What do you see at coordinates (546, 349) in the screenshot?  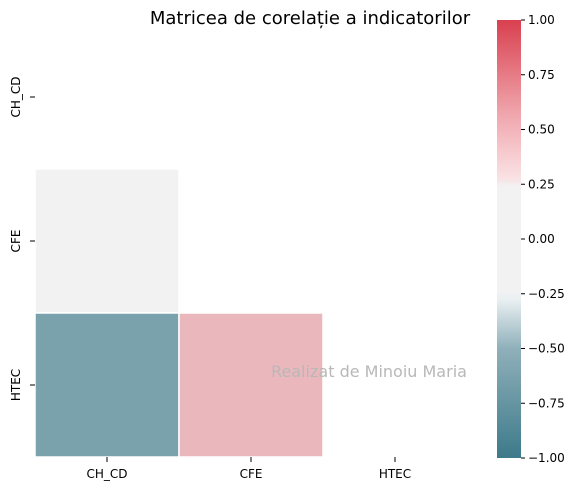 I see `colorbar-tick-label: −0.50` at bounding box center [546, 349].